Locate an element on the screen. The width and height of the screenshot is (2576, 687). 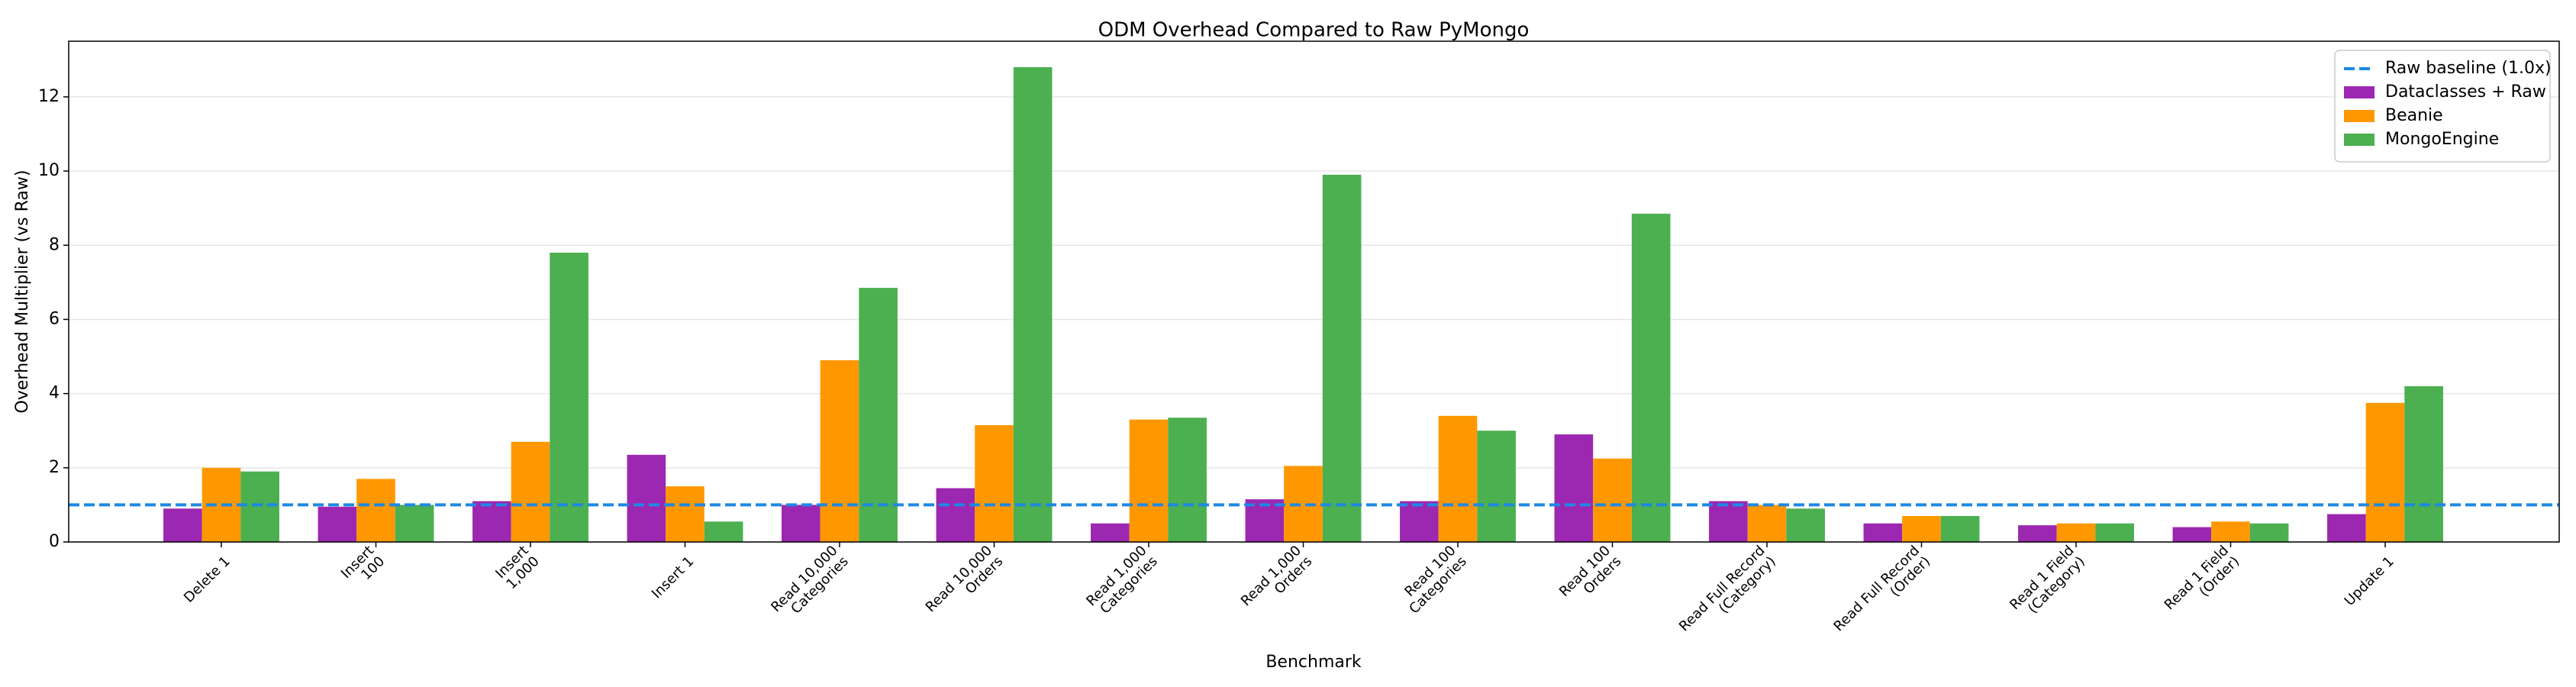
y-tick-label: 12 is located at coordinates (49, 96).